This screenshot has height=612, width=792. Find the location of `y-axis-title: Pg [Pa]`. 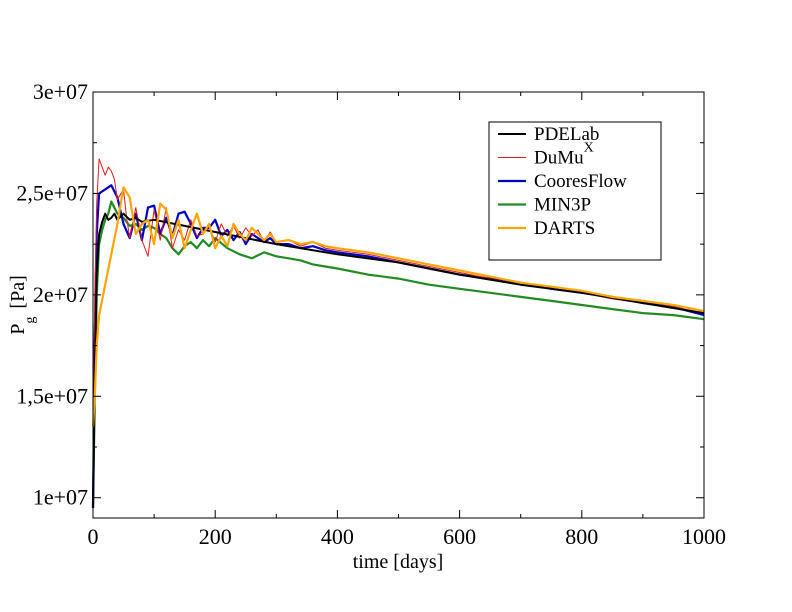

y-axis-title: Pg [Pa] is located at coordinates (22, 304).